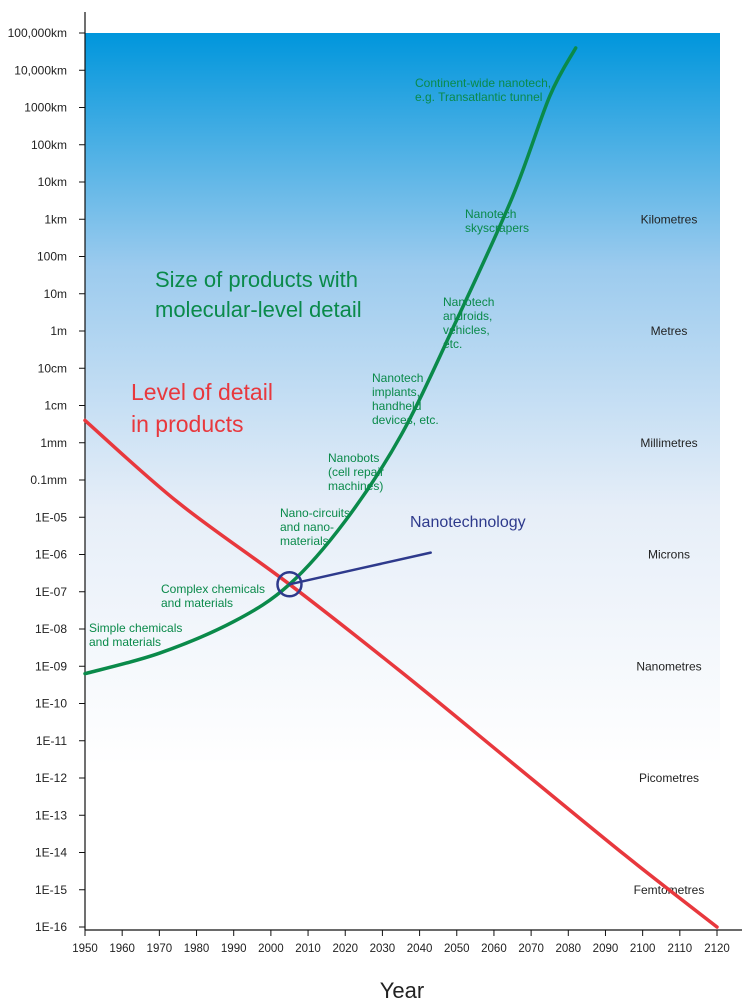 This screenshot has height=1008, width=750. What do you see at coordinates (531, 949) in the screenshot?
I see `x-tick-label: 2070` at bounding box center [531, 949].